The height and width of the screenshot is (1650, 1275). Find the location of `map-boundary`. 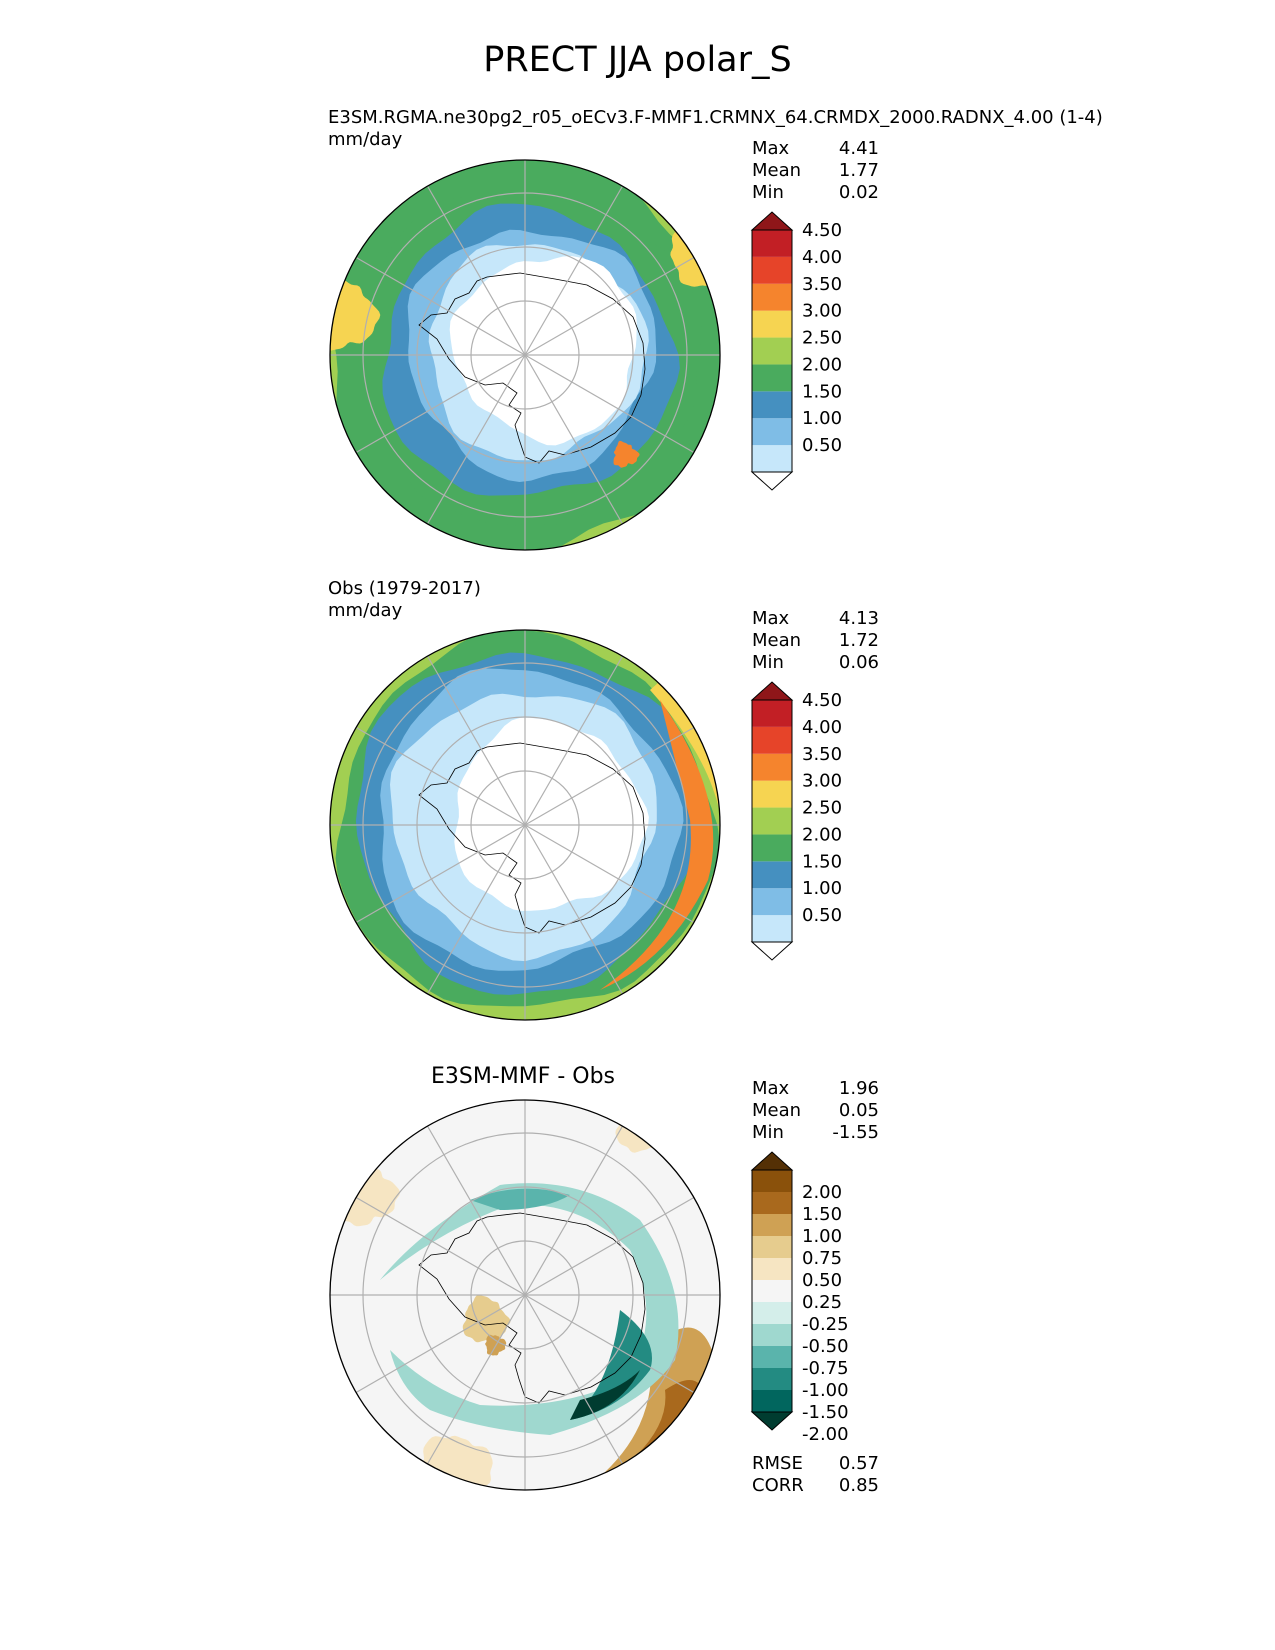

map-boundary is located at coordinates (525, 355).